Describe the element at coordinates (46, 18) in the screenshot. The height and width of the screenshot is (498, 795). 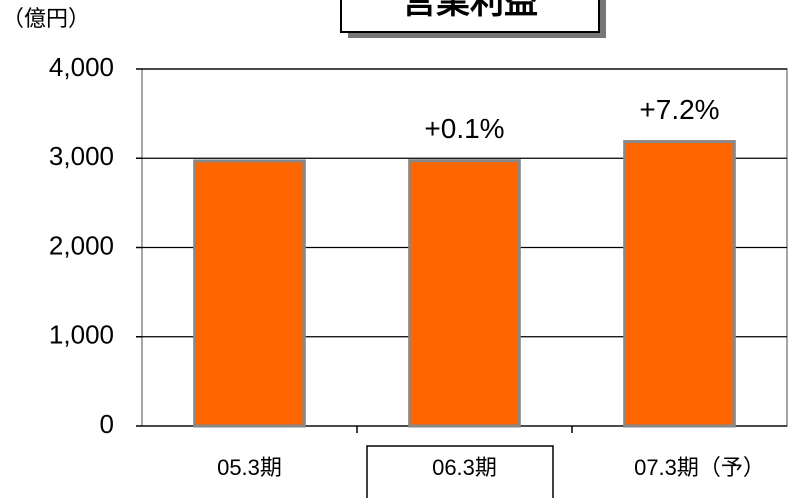
I see `y-axis-label: （億円）` at that location.